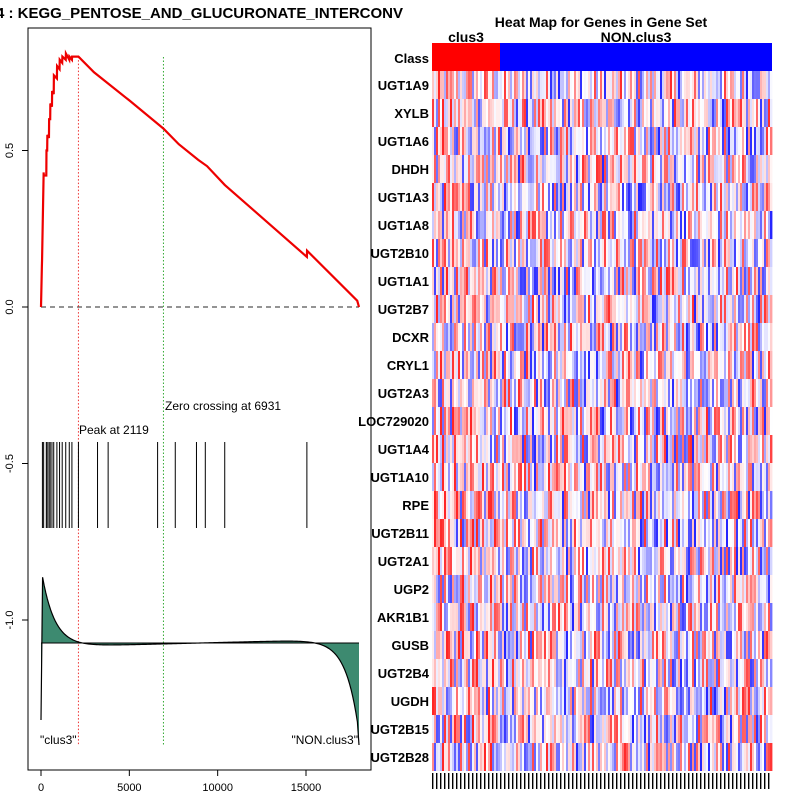  I want to click on gene-label: GUSB, so click(410, 645).